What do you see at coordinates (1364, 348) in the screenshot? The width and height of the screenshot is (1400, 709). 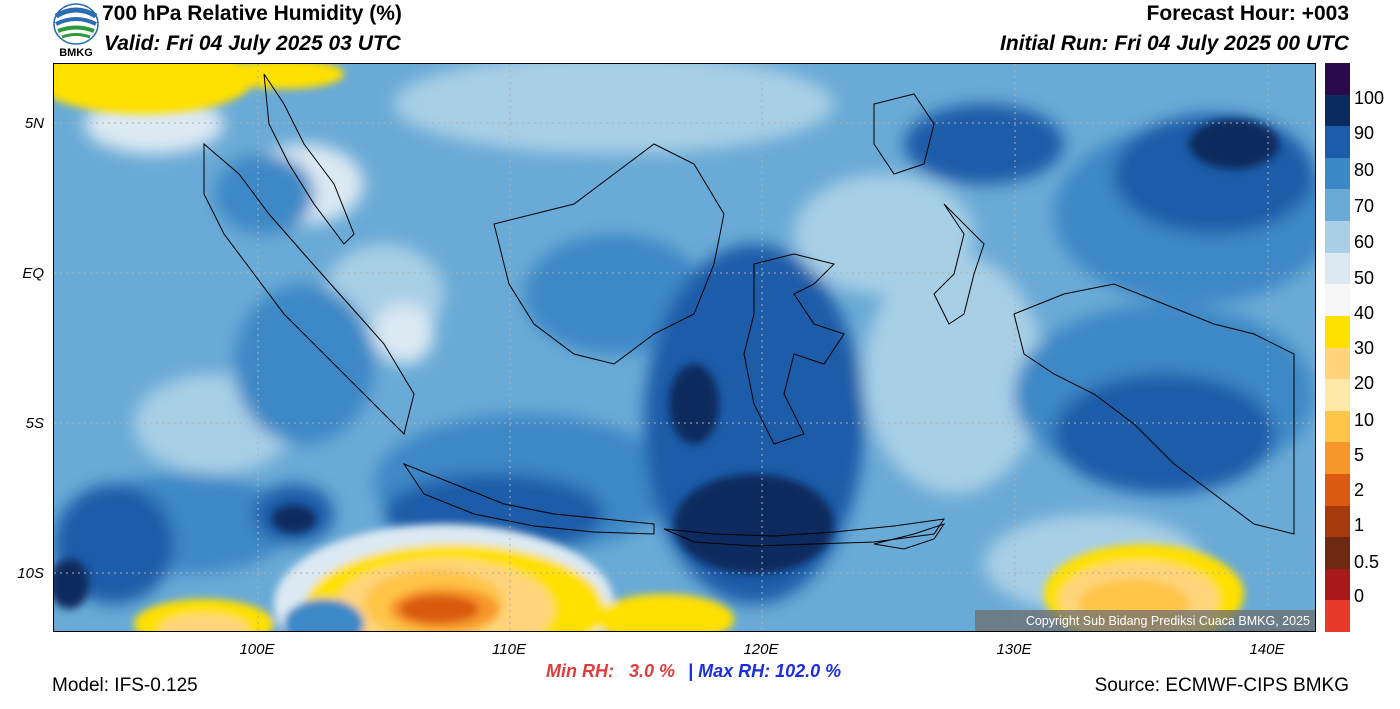 I see `colorbar-label: 30` at bounding box center [1364, 348].